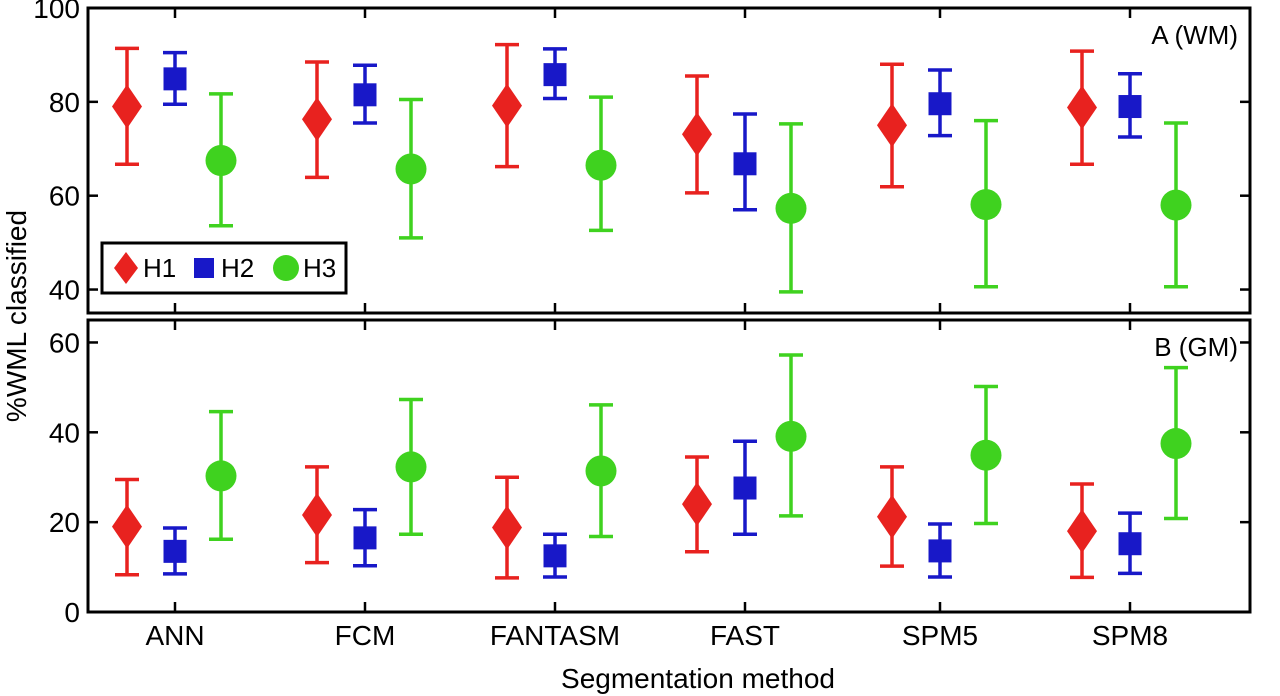  I want to click on y-tick-label: 80, so click(64, 102).